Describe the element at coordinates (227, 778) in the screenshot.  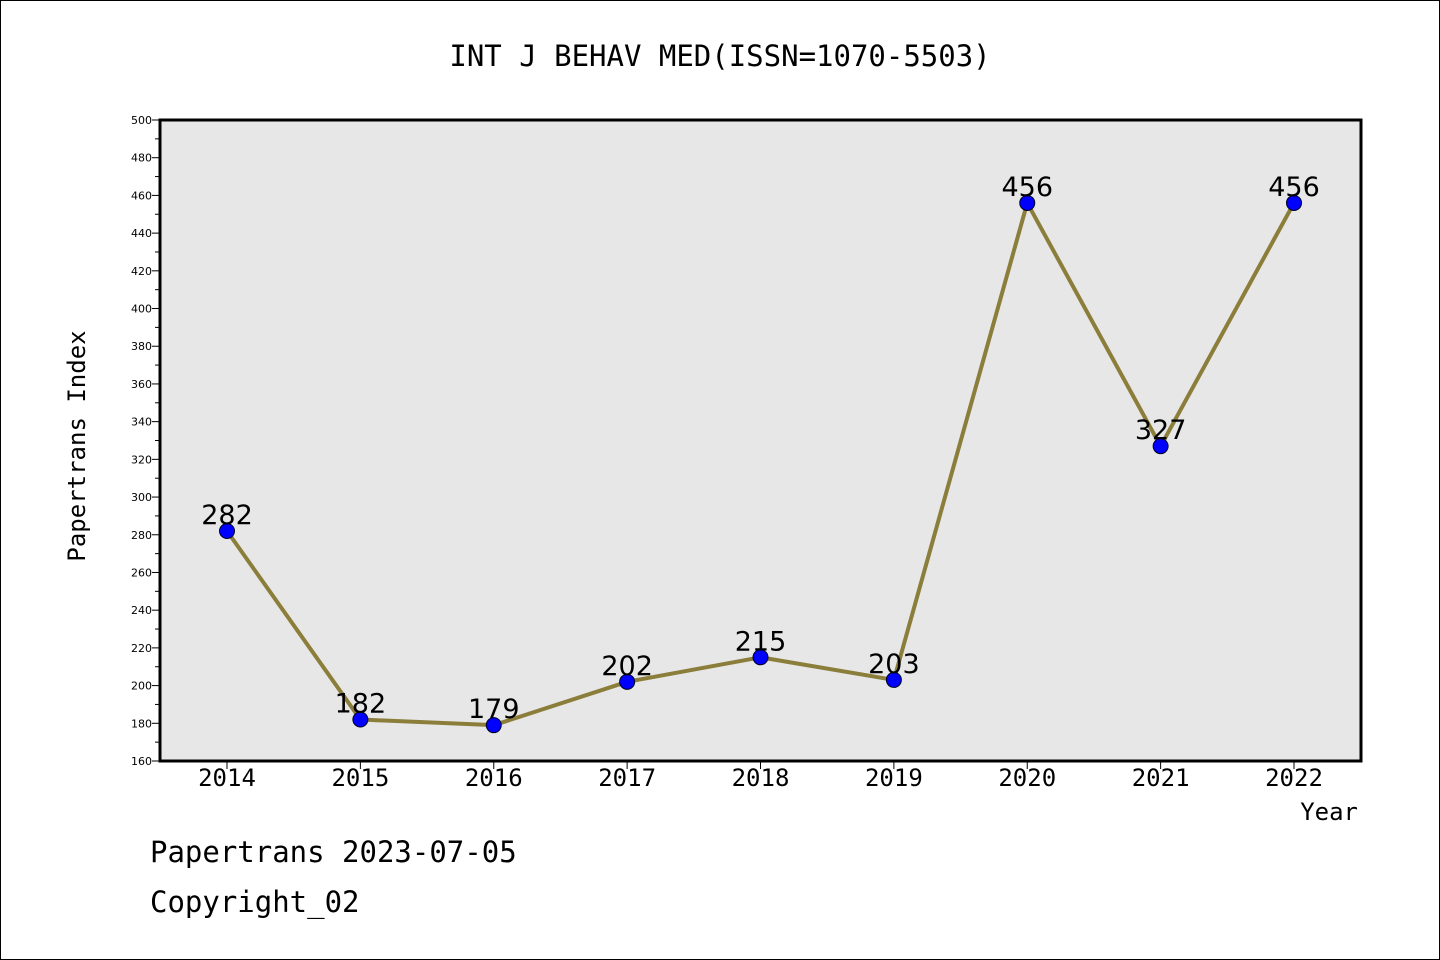
I see `x-tick-label: 2014` at that location.